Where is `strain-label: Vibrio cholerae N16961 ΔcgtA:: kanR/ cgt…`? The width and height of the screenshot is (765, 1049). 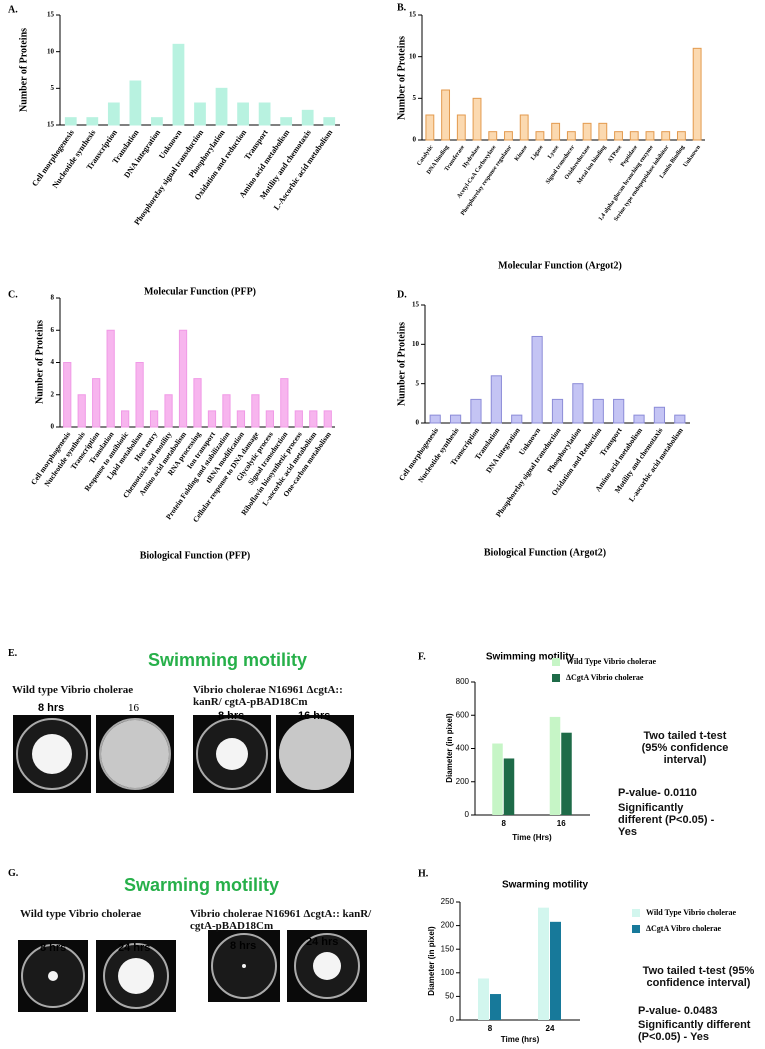
strain-label: Vibrio cholerae N16961 ΔcgtA:: kanR/ cgt… is located at coordinates (268, 696).